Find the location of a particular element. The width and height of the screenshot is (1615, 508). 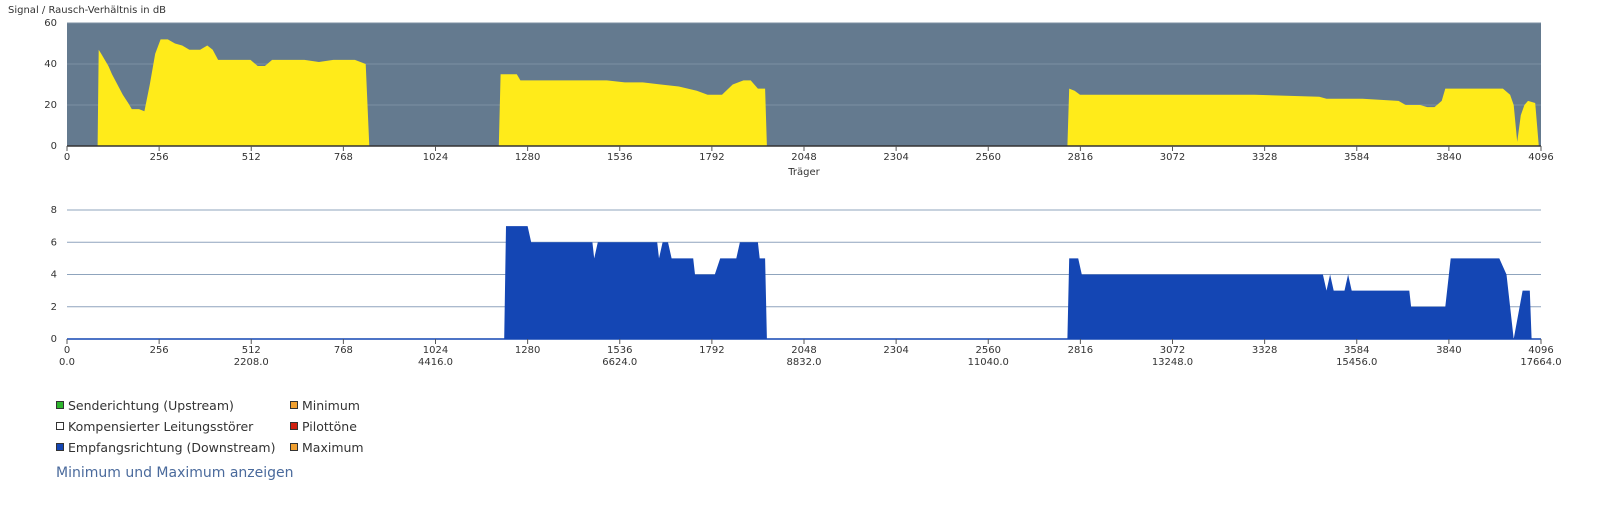

legend-label: Empfangsrichtung (Downstream) is located at coordinates (172, 447).